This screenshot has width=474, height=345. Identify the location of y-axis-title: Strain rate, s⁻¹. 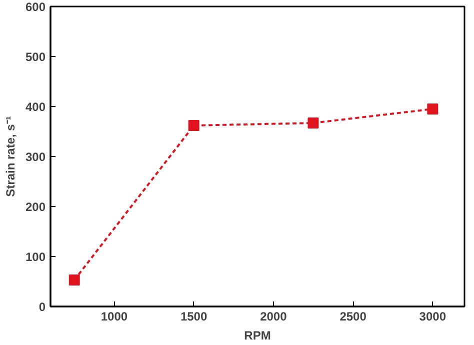
(10, 156).